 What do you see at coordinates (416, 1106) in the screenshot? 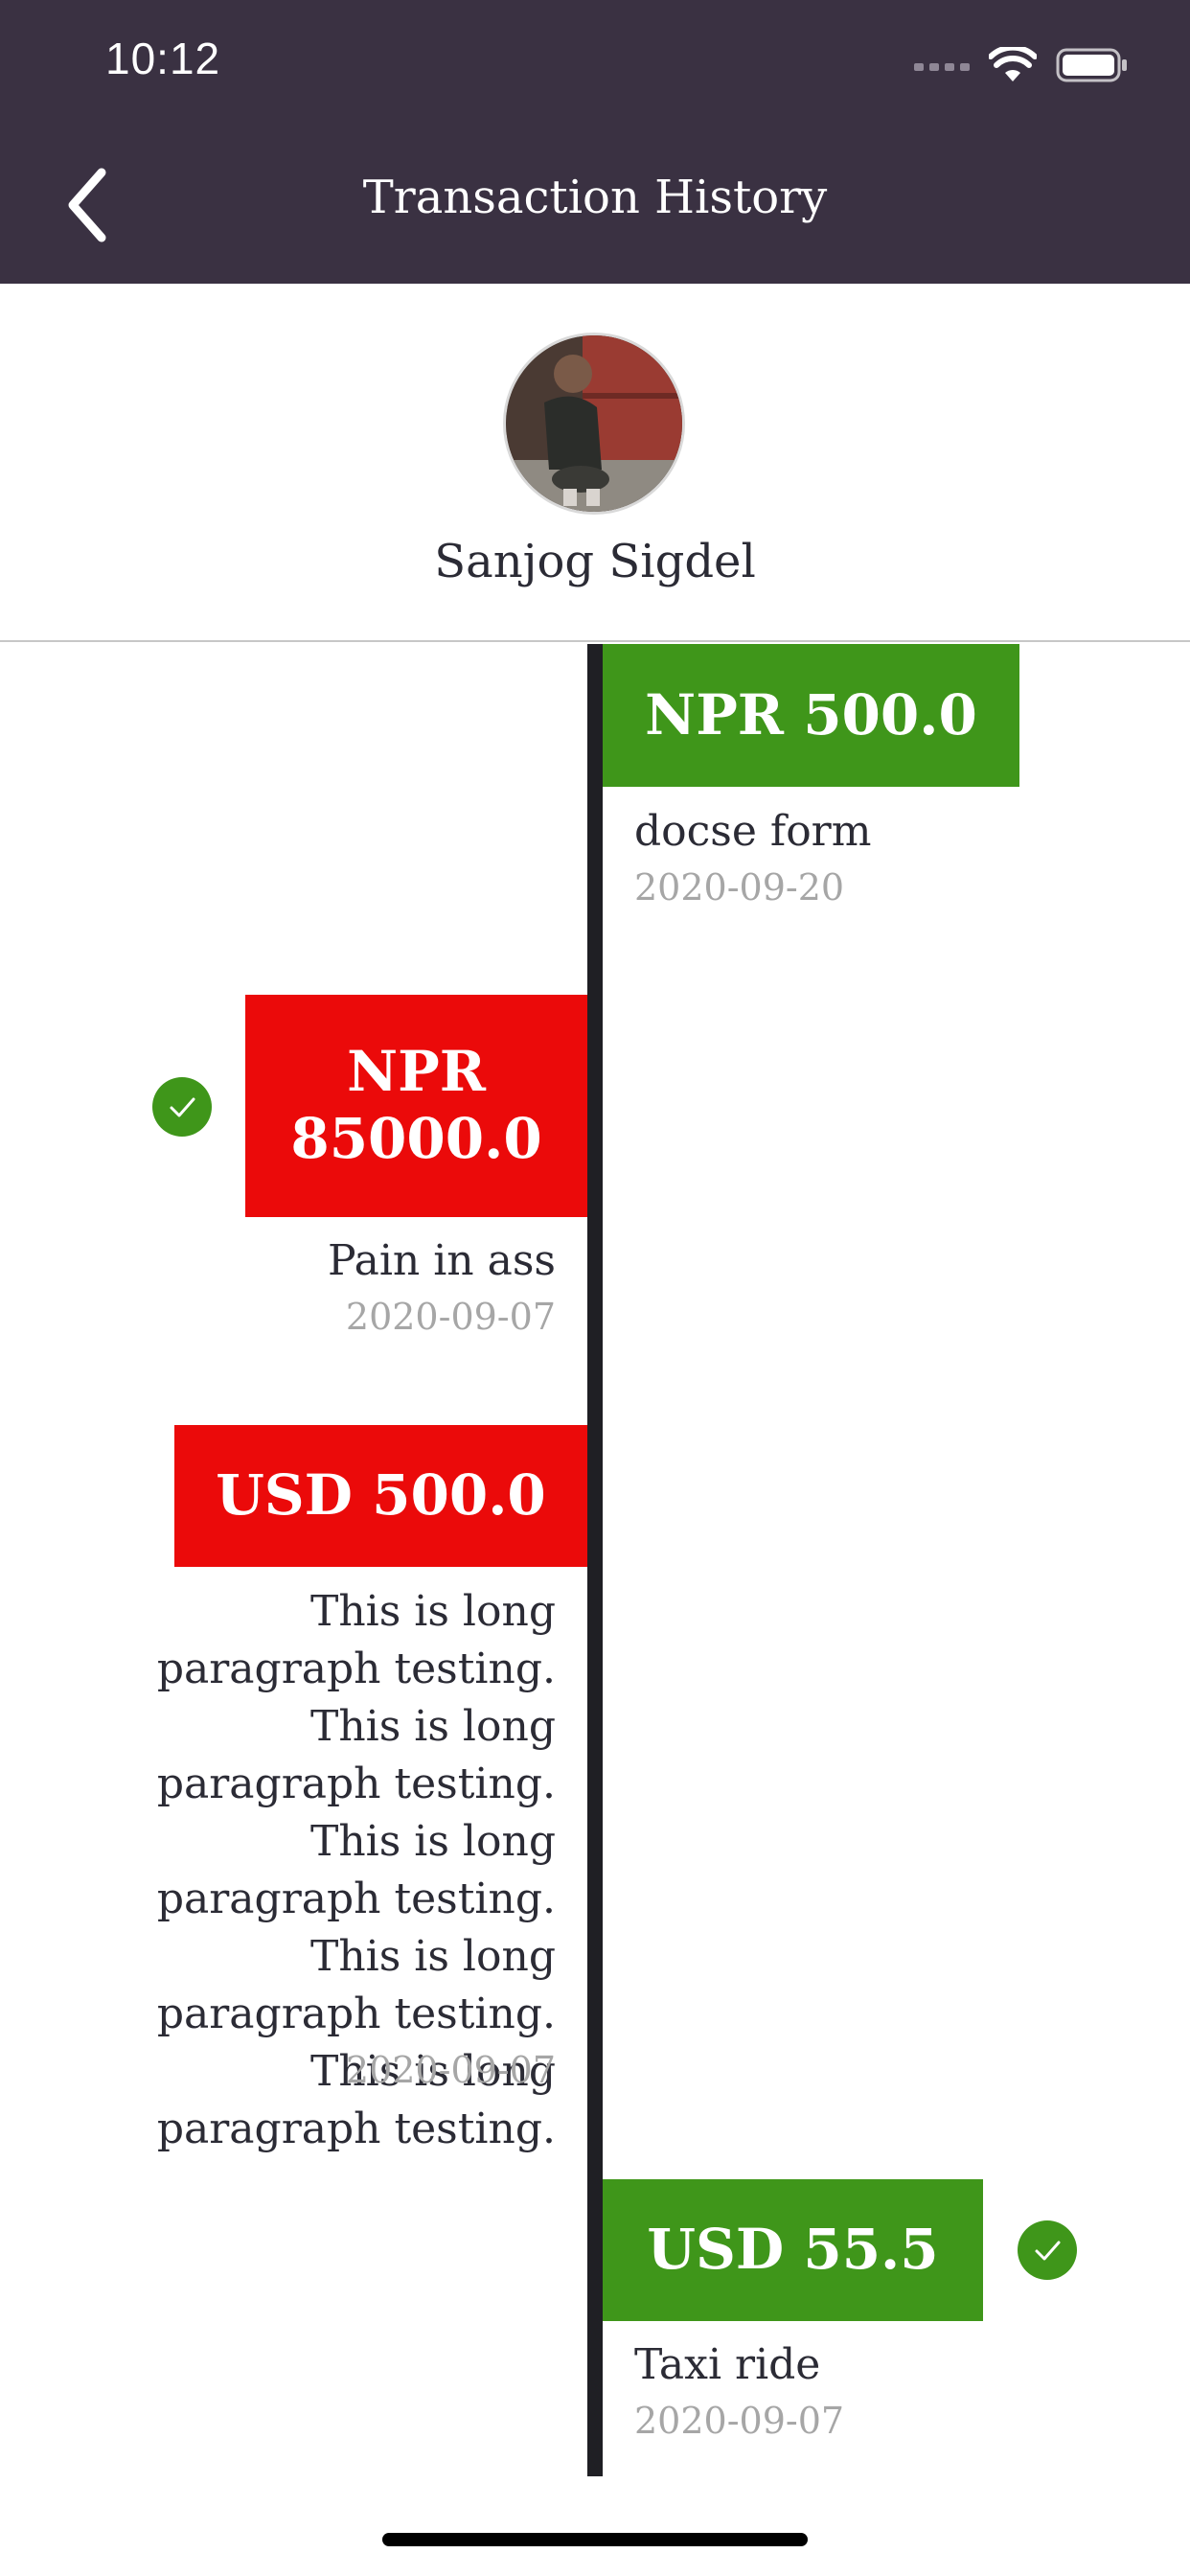
I see `transaction-amount: NPR 85000.0` at bounding box center [416, 1106].